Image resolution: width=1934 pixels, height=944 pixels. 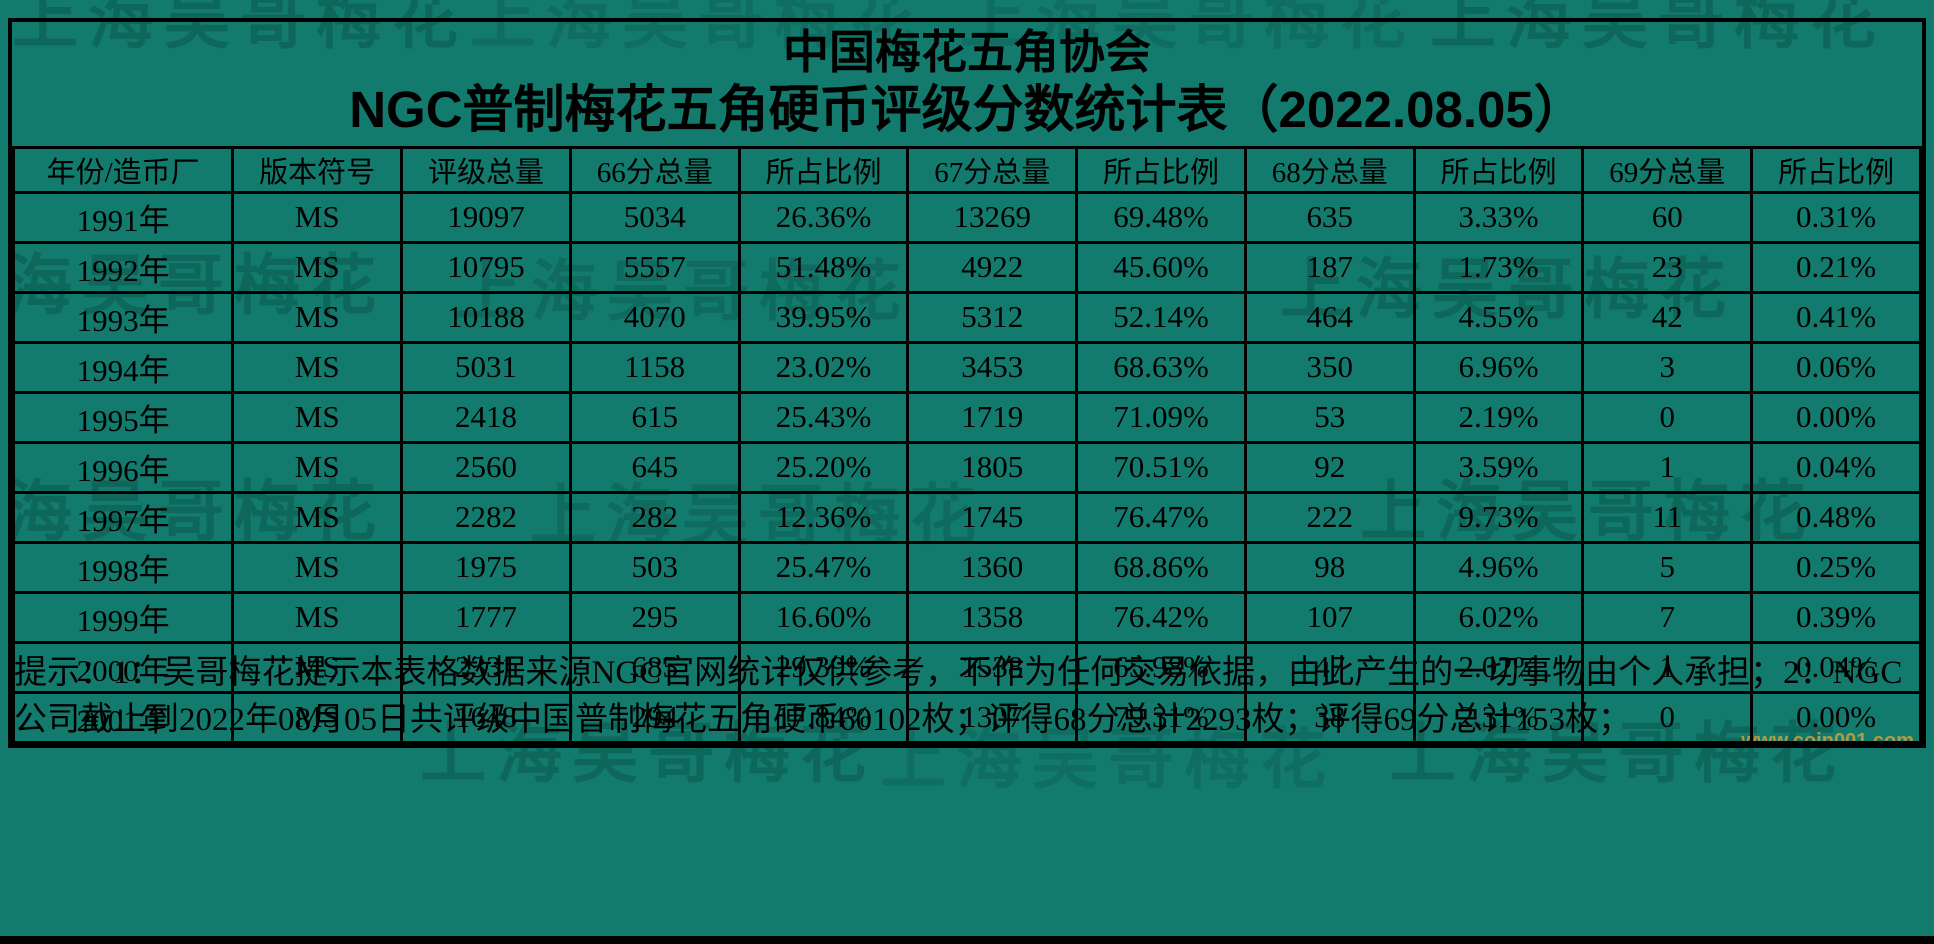 I want to click on value-cell: 38, so click(x=1329, y=717).